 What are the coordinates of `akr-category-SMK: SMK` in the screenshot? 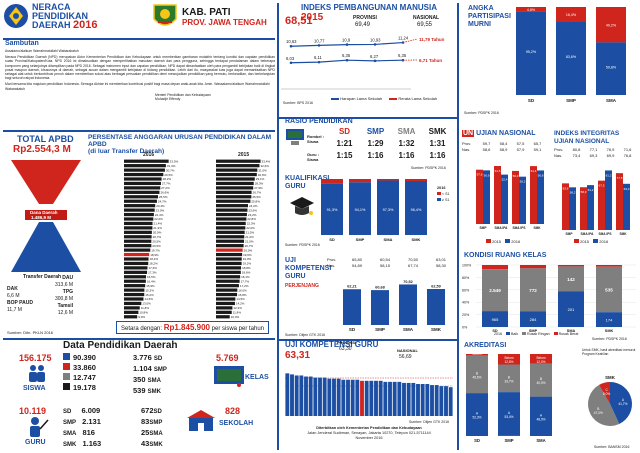 It's located at (610, 377).